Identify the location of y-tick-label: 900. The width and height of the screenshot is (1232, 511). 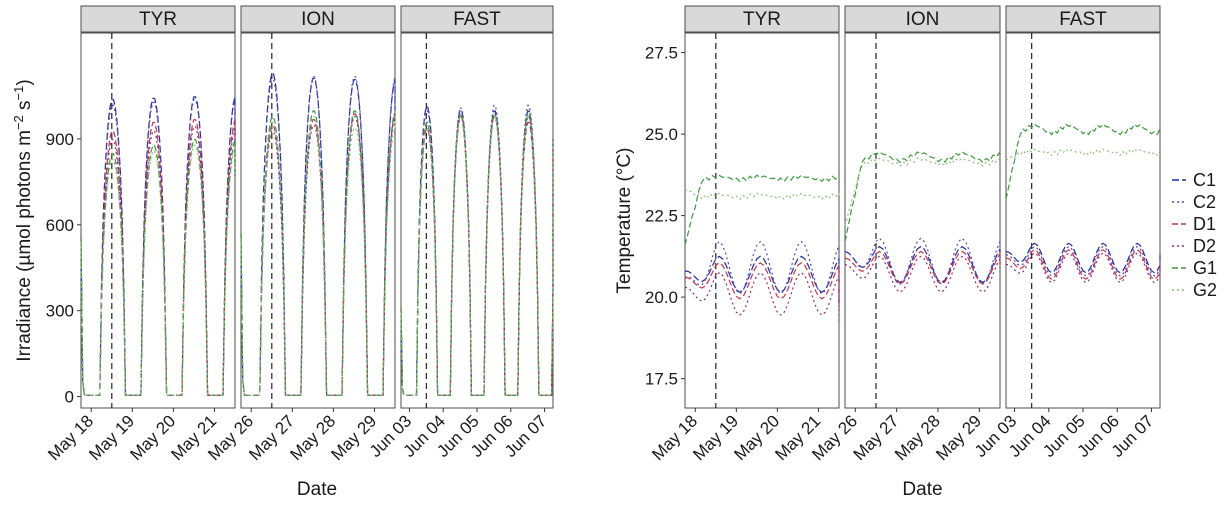
(60, 139).